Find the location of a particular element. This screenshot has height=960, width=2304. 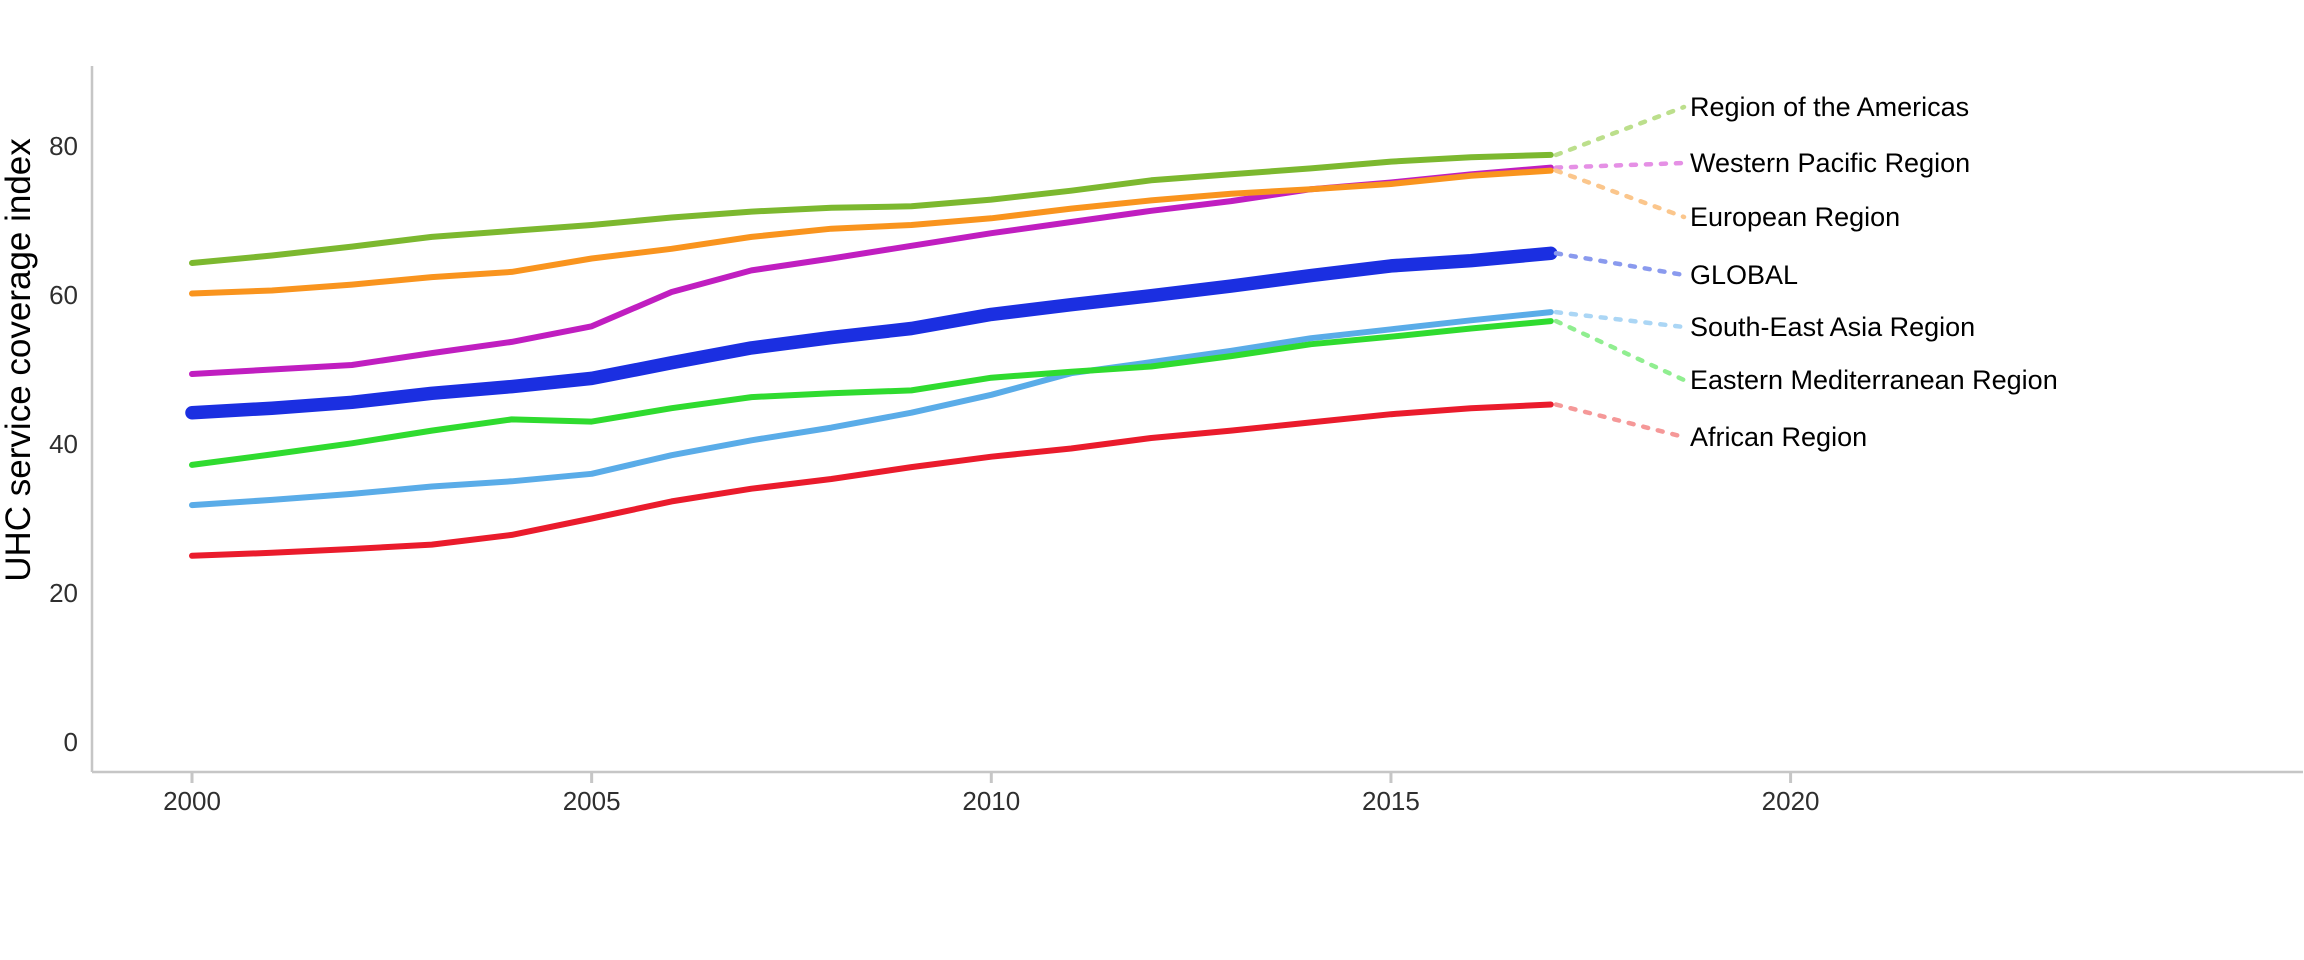

y-tick-label: 0 is located at coordinates (71, 742).